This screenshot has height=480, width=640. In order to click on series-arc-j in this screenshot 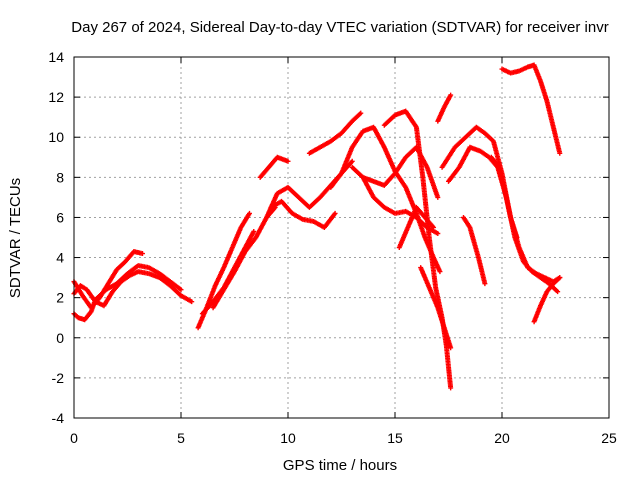, I will do `click(335, 133)`.